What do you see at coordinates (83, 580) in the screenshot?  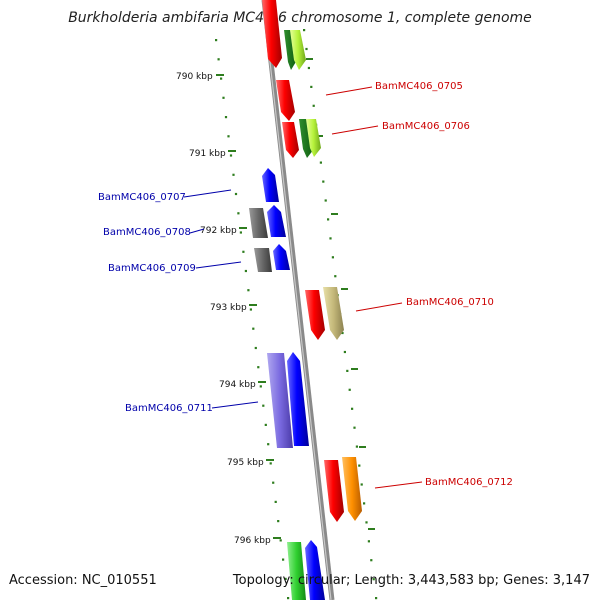 I see `accession-label: Accession: NC_010551` at bounding box center [83, 580].